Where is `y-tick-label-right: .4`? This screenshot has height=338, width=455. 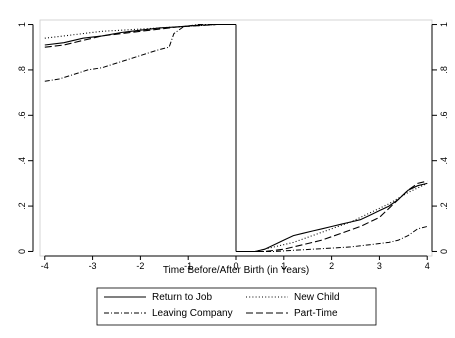
y-tick-label-right: .4 is located at coordinates (444, 161).